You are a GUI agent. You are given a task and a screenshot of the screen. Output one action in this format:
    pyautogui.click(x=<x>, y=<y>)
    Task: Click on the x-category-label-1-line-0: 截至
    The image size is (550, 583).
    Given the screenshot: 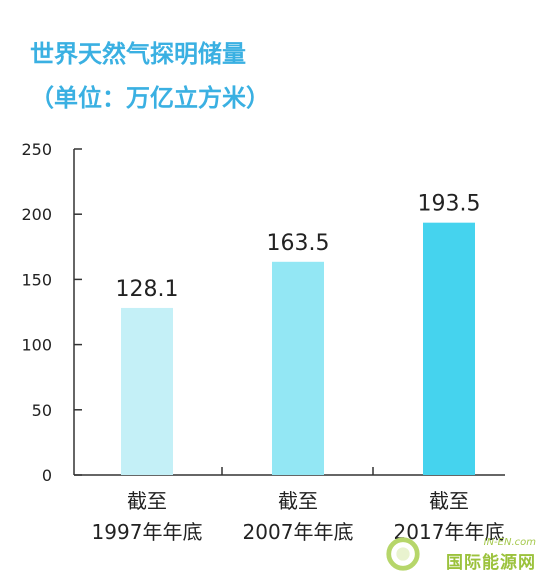 What is the action you would take?
    pyautogui.click(x=298, y=501)
    